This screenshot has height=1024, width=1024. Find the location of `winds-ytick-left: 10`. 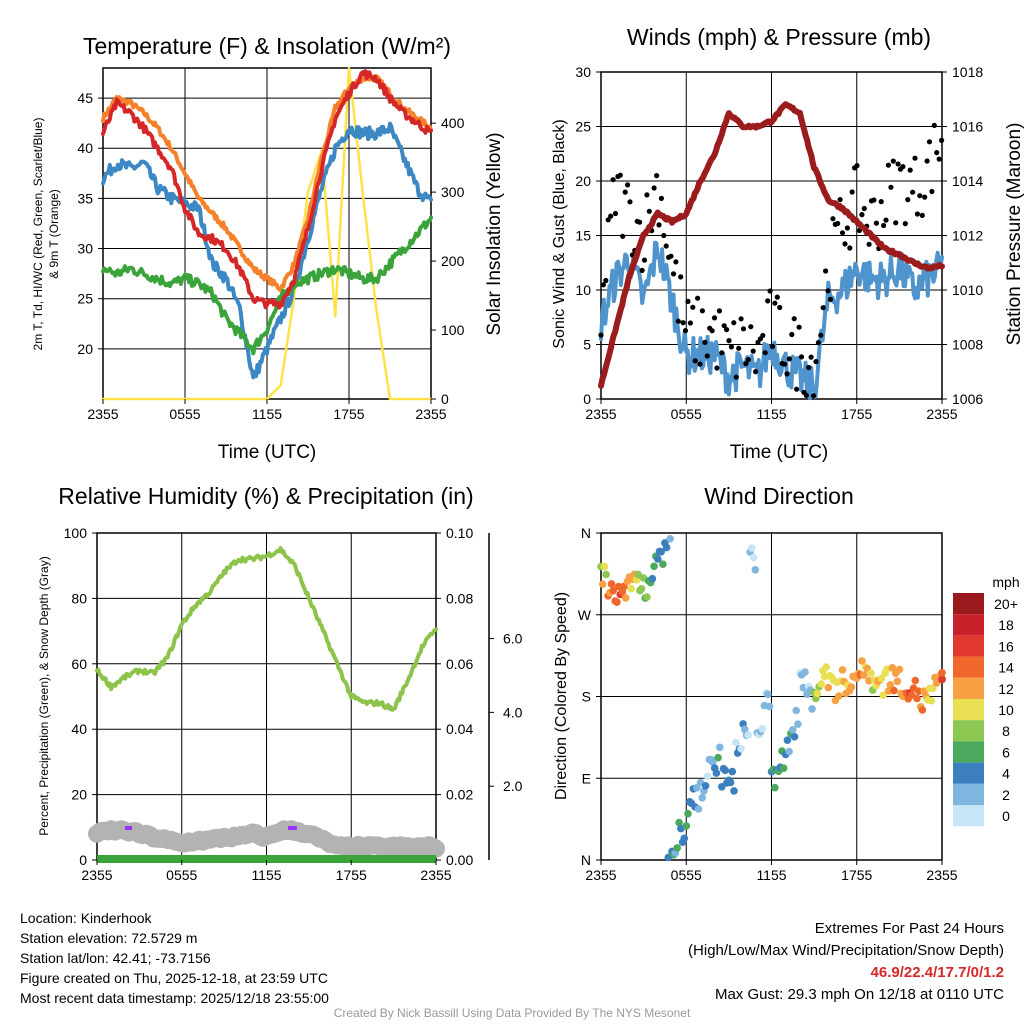

winds-ytick-left: 10 is located at coordinates (583, 290).